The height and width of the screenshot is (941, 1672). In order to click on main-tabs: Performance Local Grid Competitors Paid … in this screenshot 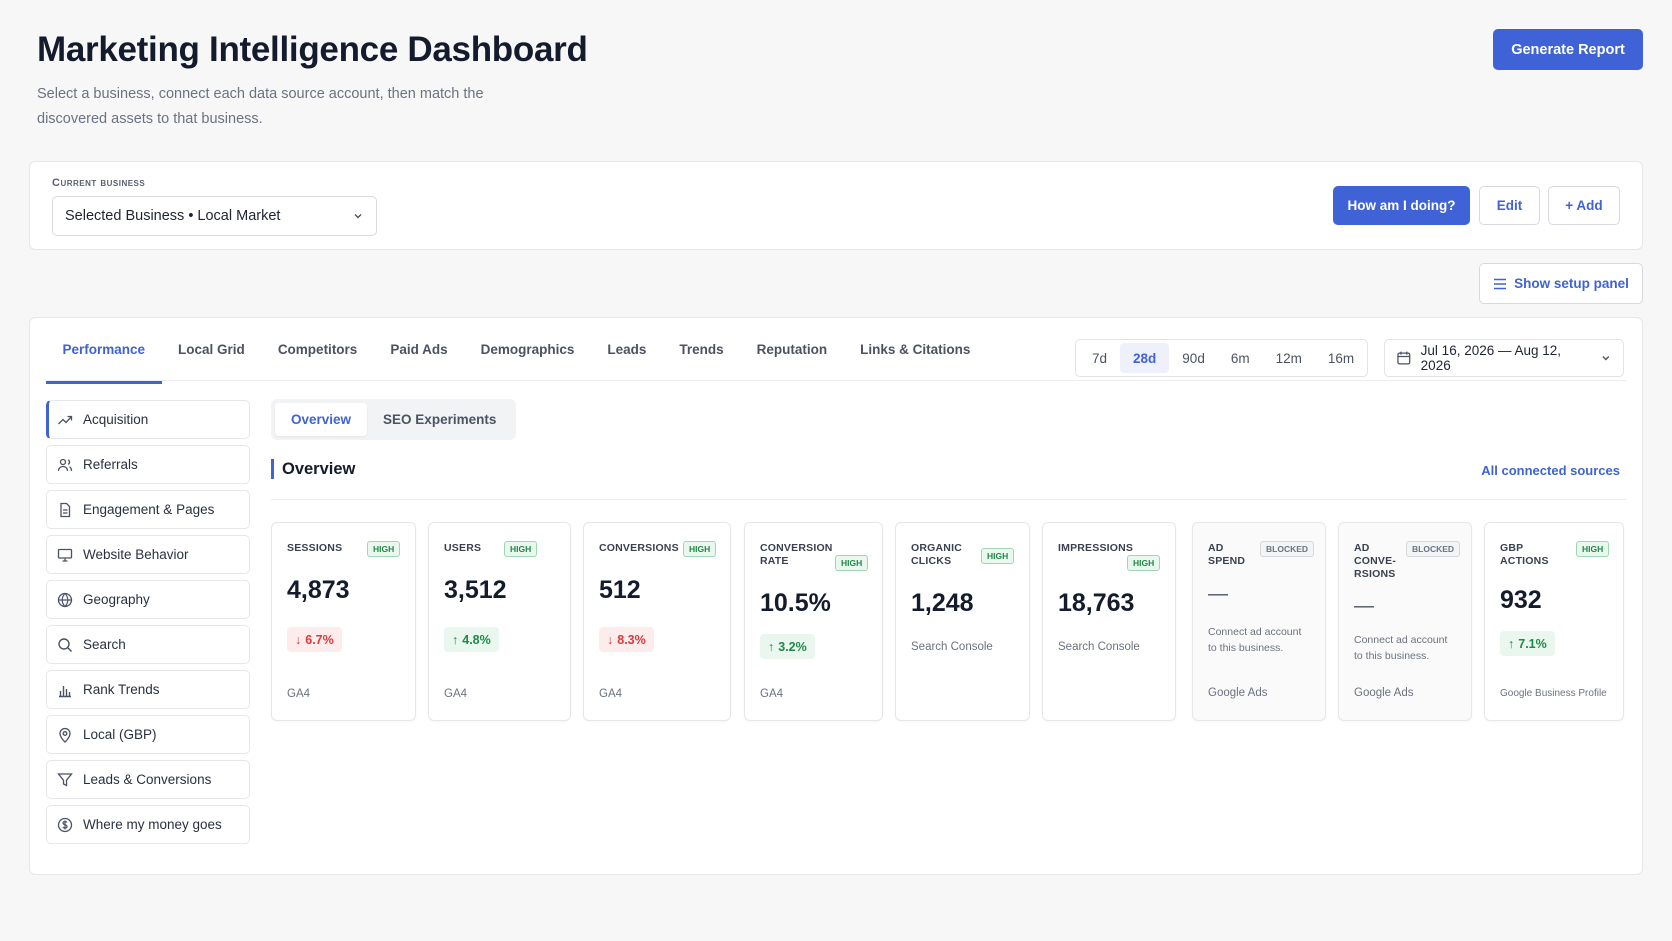, I will do `click(516, 351)`.